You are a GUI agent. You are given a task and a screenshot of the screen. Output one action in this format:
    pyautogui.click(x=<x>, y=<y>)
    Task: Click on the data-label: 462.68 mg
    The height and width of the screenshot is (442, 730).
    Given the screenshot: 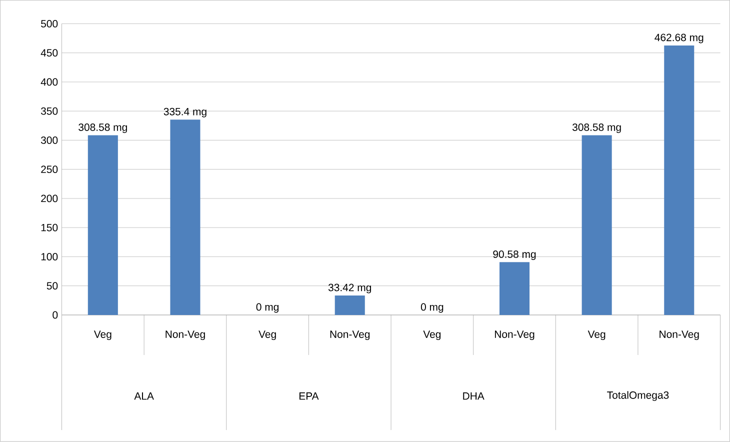 What is the action you would take?
    pyautogui.click(x=679, y=39)
    